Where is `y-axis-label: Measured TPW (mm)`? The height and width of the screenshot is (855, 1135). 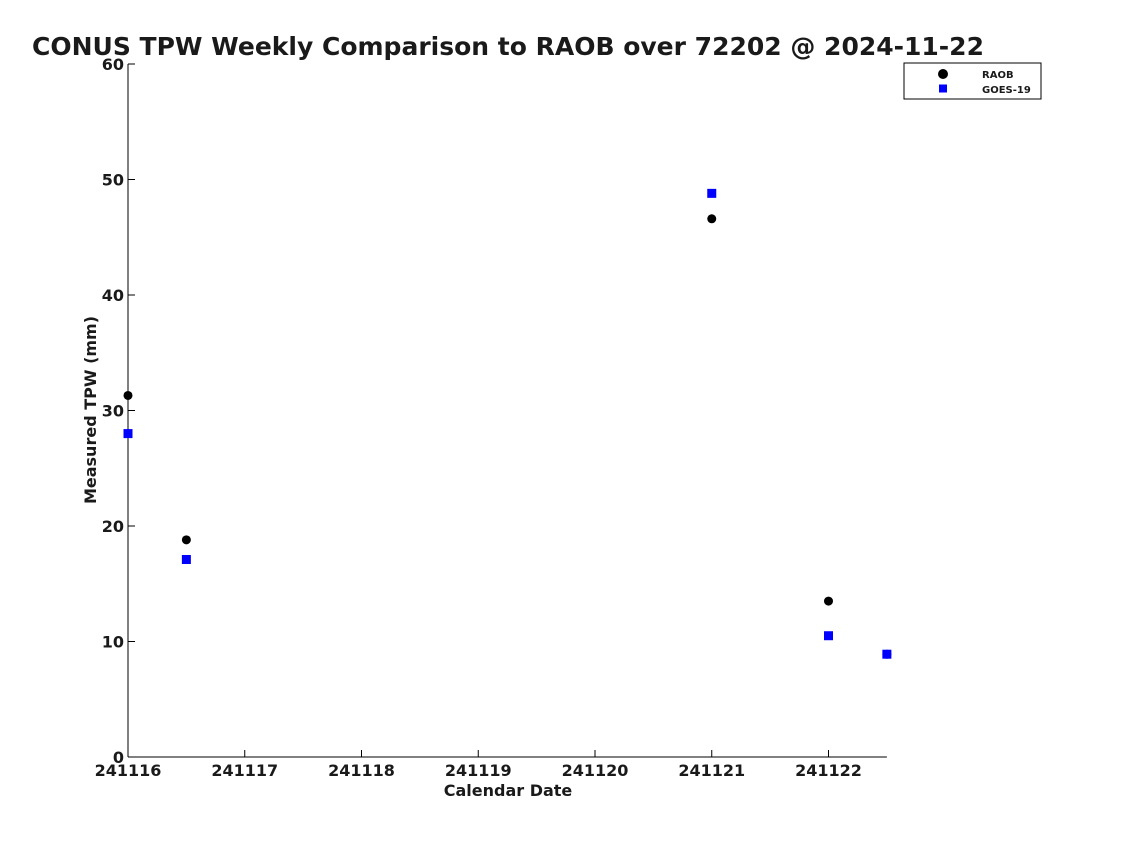 y-axis-label: Measured TPW (mm) is located at coordinates (90, 410).